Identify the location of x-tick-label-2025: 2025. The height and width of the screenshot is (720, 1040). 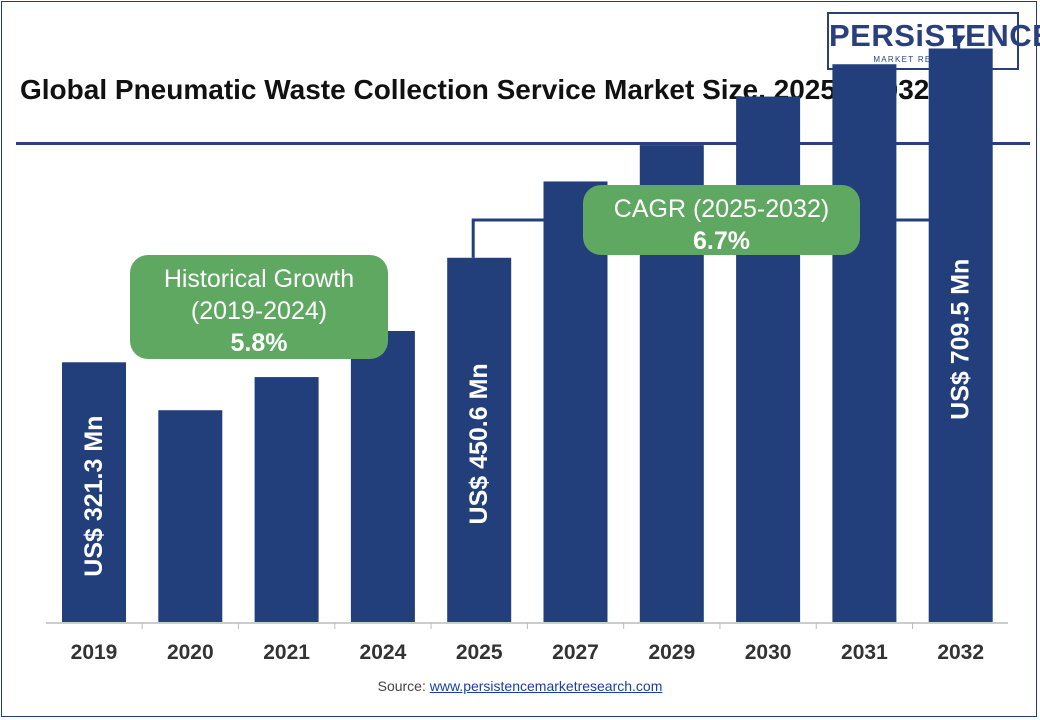
(479, 652).